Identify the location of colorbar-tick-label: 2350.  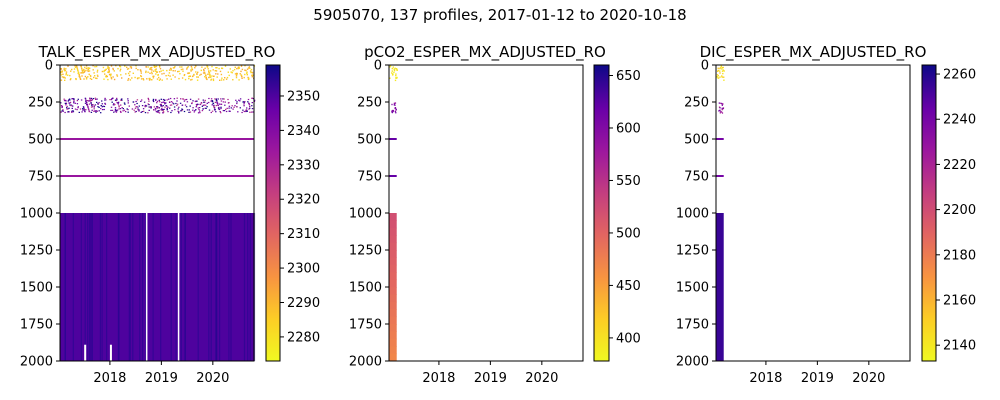
(303, 96).